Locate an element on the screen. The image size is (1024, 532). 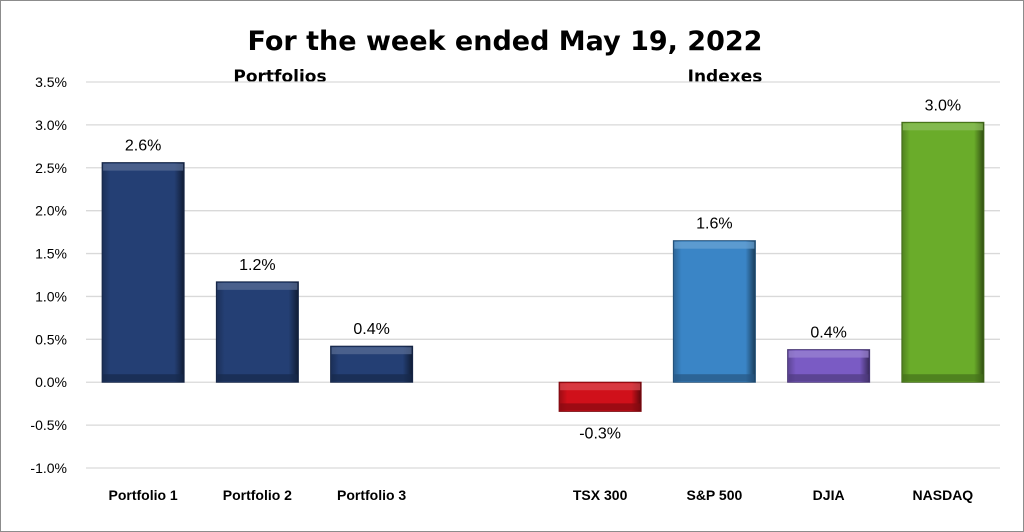
x-tick-label: NASDAQ is located at coordinates (943, 495).